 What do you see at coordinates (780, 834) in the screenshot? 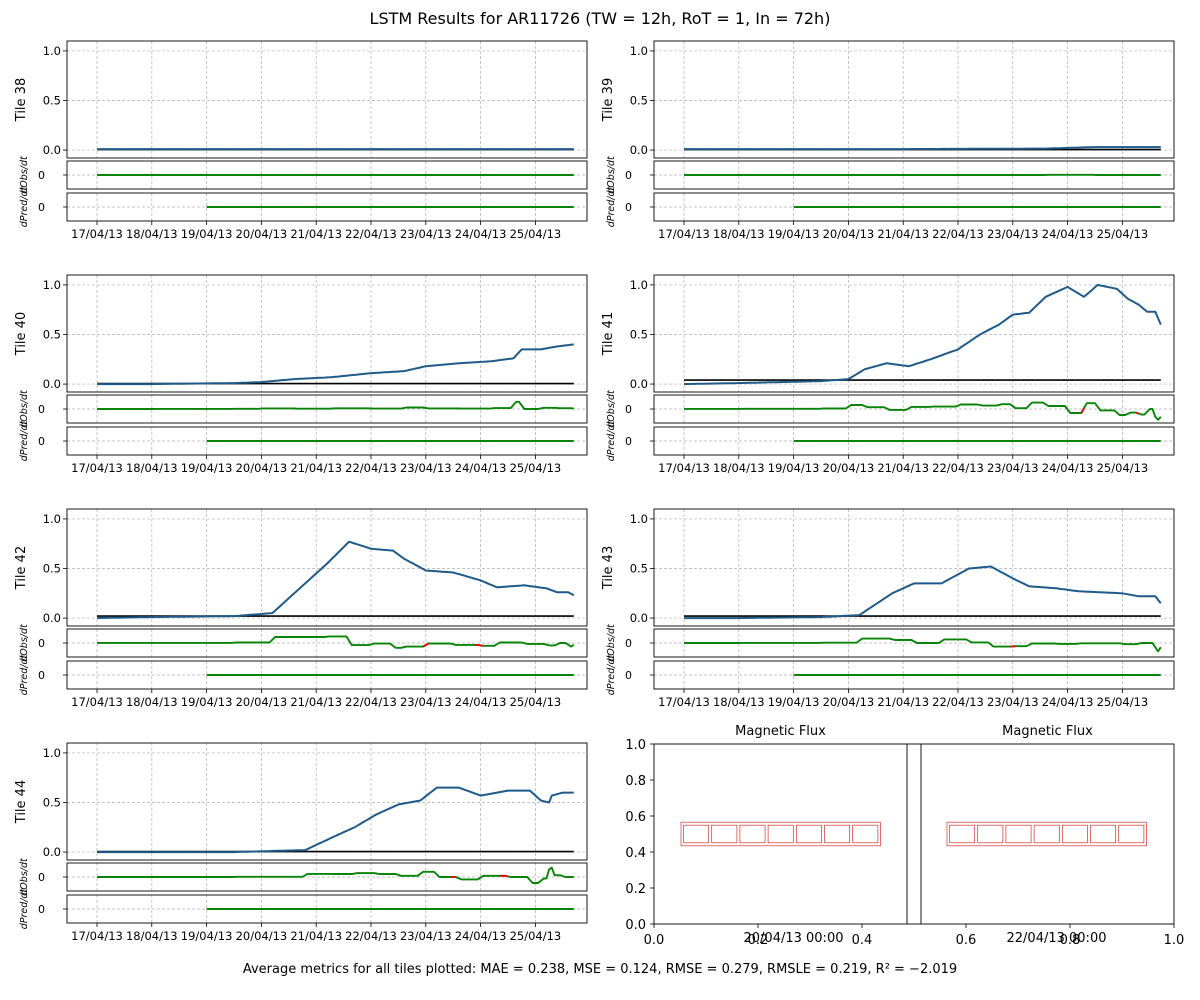
I see `flux-tile-group` at bounding box center [780, 834].